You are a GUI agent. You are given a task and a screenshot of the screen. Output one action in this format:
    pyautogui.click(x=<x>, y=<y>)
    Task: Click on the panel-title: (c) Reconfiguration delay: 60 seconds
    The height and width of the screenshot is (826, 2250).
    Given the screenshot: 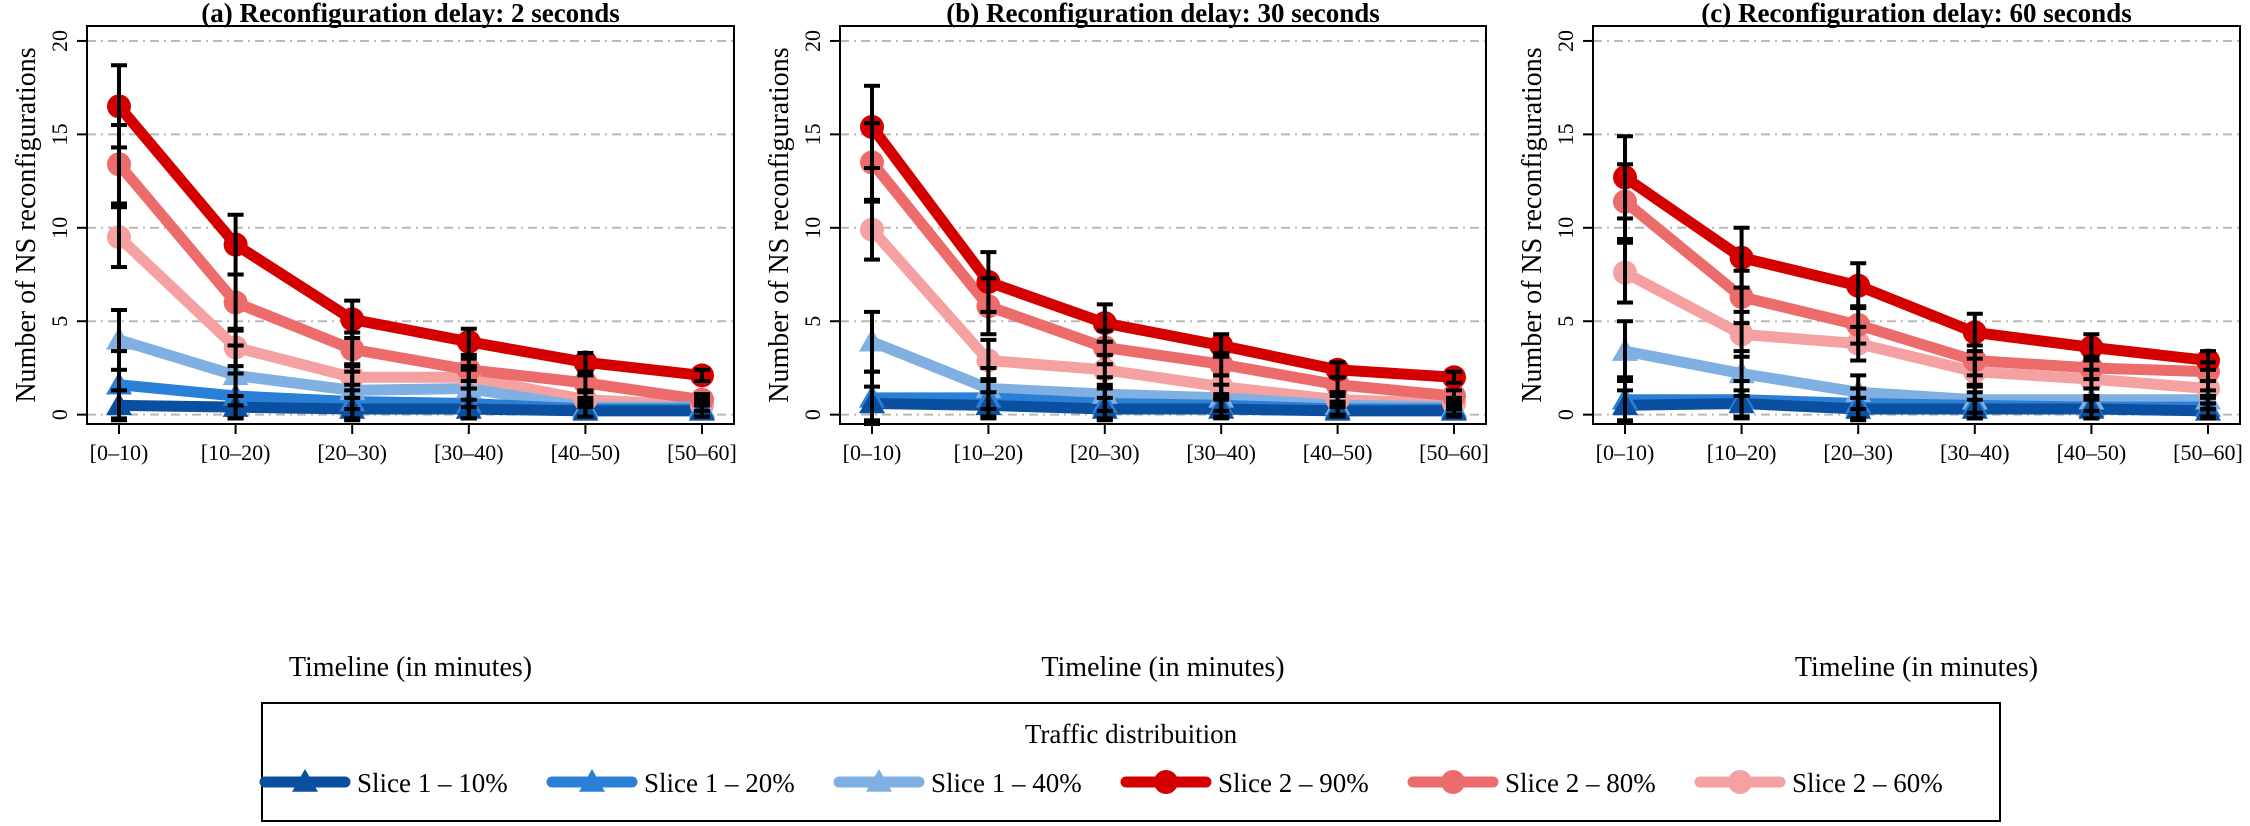 What is the action you would take?
    pyautogui.click(x=1916, y=14)
    